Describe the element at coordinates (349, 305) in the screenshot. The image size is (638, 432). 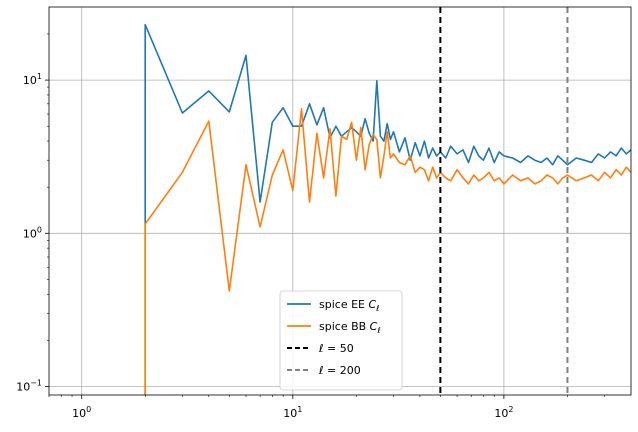
I see `legend-label: spice EE Cℓ` at that location.